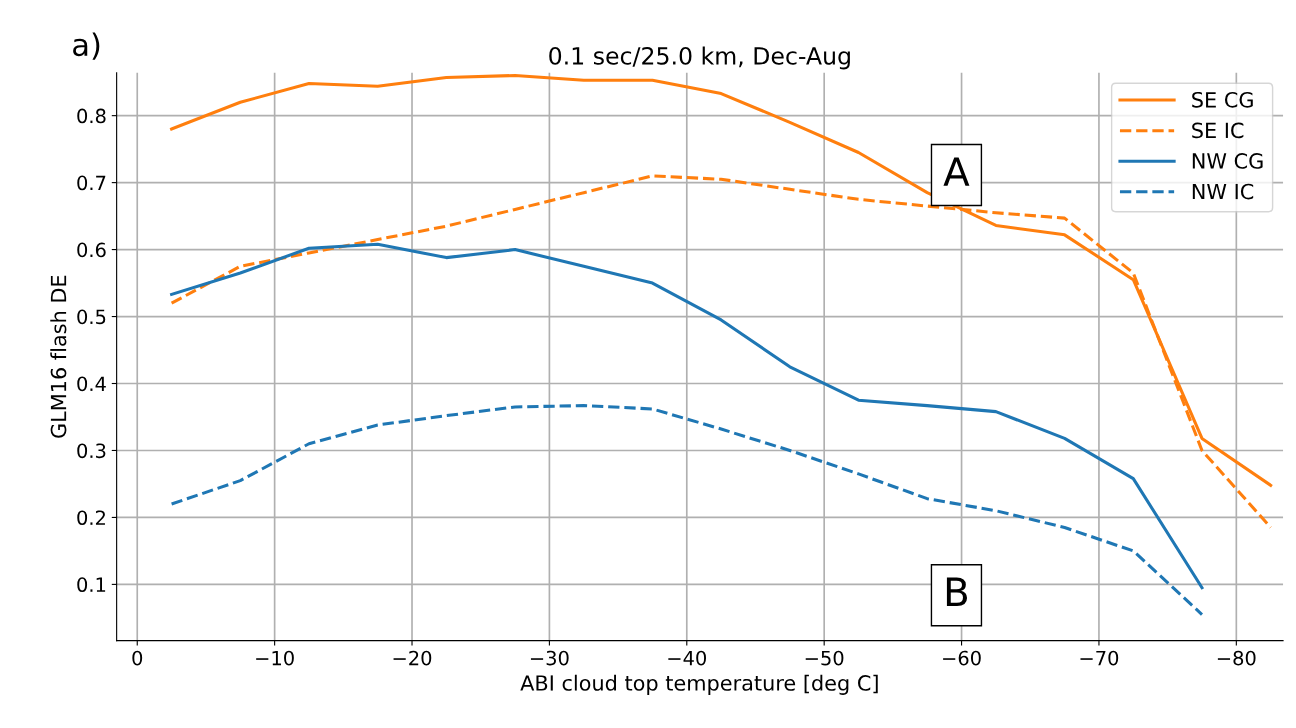 The height and width of the screenshot is (728, 1296). I want to click on x-tick-label: −40, so click(687, 658).